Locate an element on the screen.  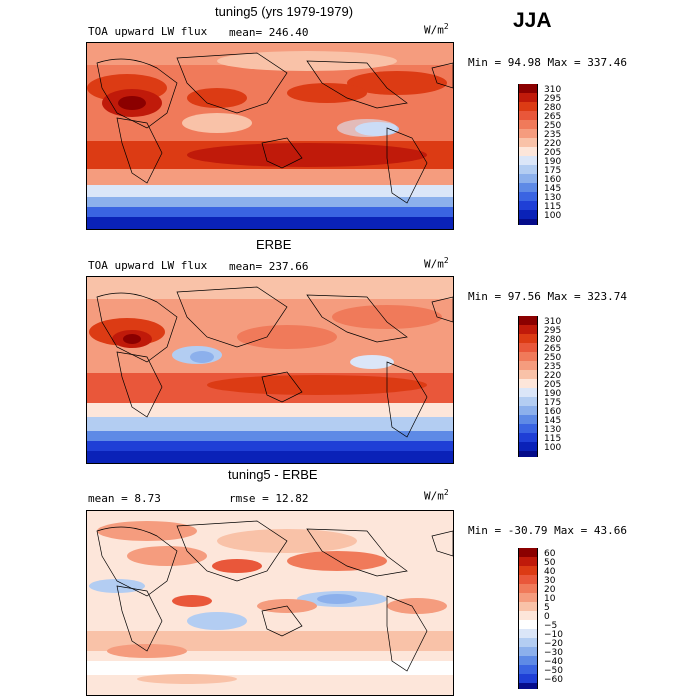
panel-2-variable: TOA upward LW flux is located at coordinates (148, 265).